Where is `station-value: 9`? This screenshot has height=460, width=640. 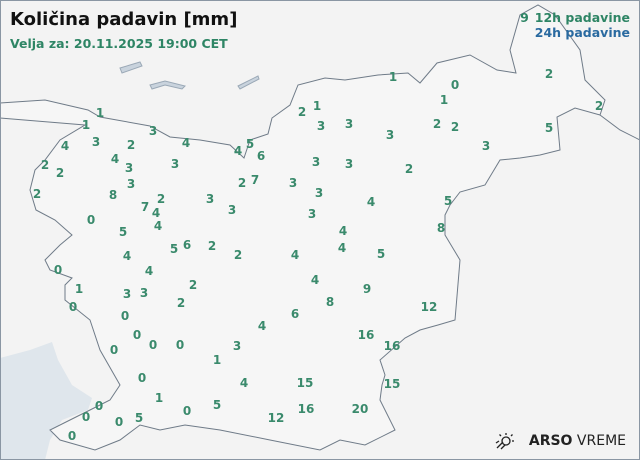 station-value: 9 is located at coordinates (367, 289).